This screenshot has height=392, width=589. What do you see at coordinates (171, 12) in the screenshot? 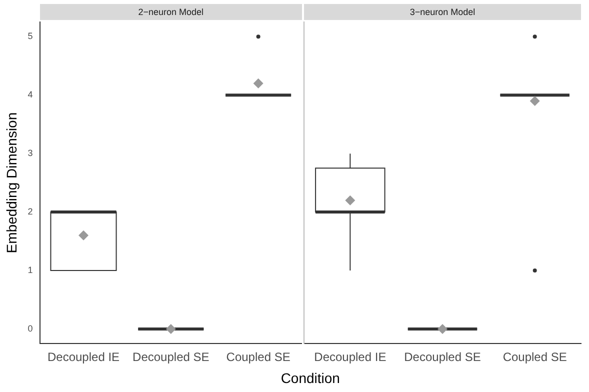
I see `chart-title: 2−neuron Model` at bounding box center [171, 12].